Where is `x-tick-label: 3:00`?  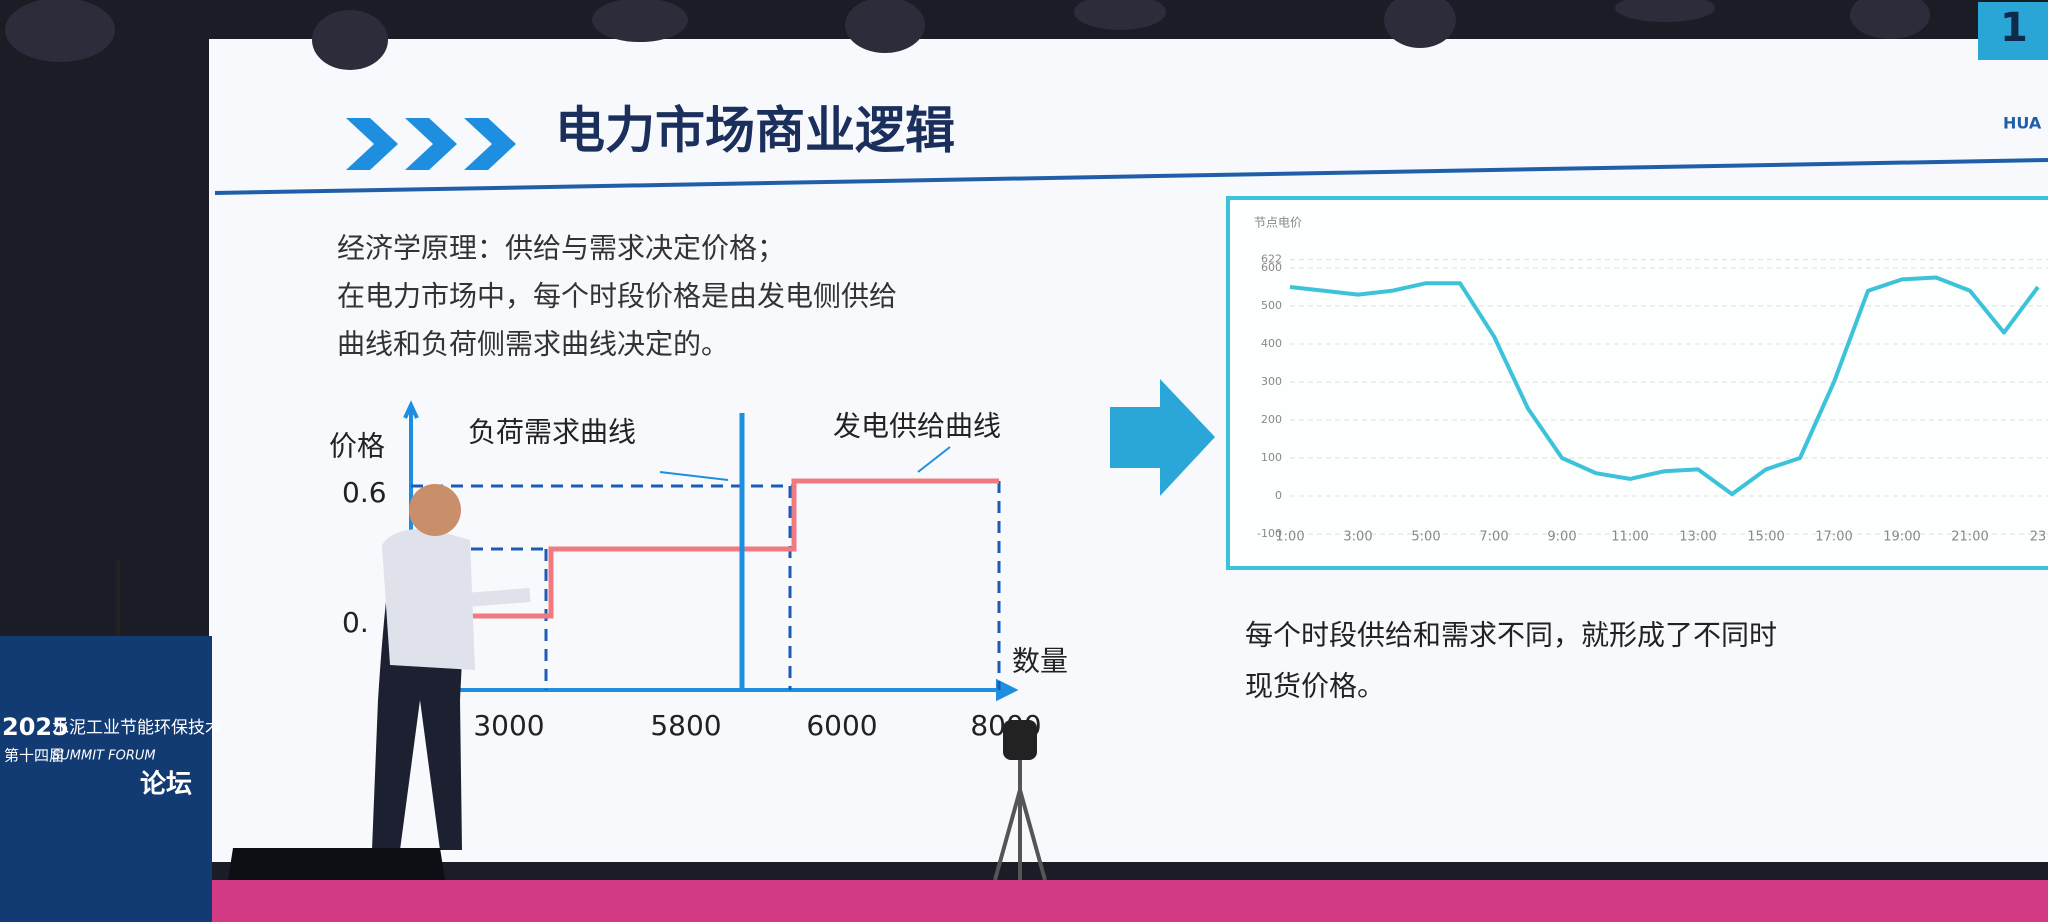 x-tick-label: 3:00 is located at coordinates (1357, 537).